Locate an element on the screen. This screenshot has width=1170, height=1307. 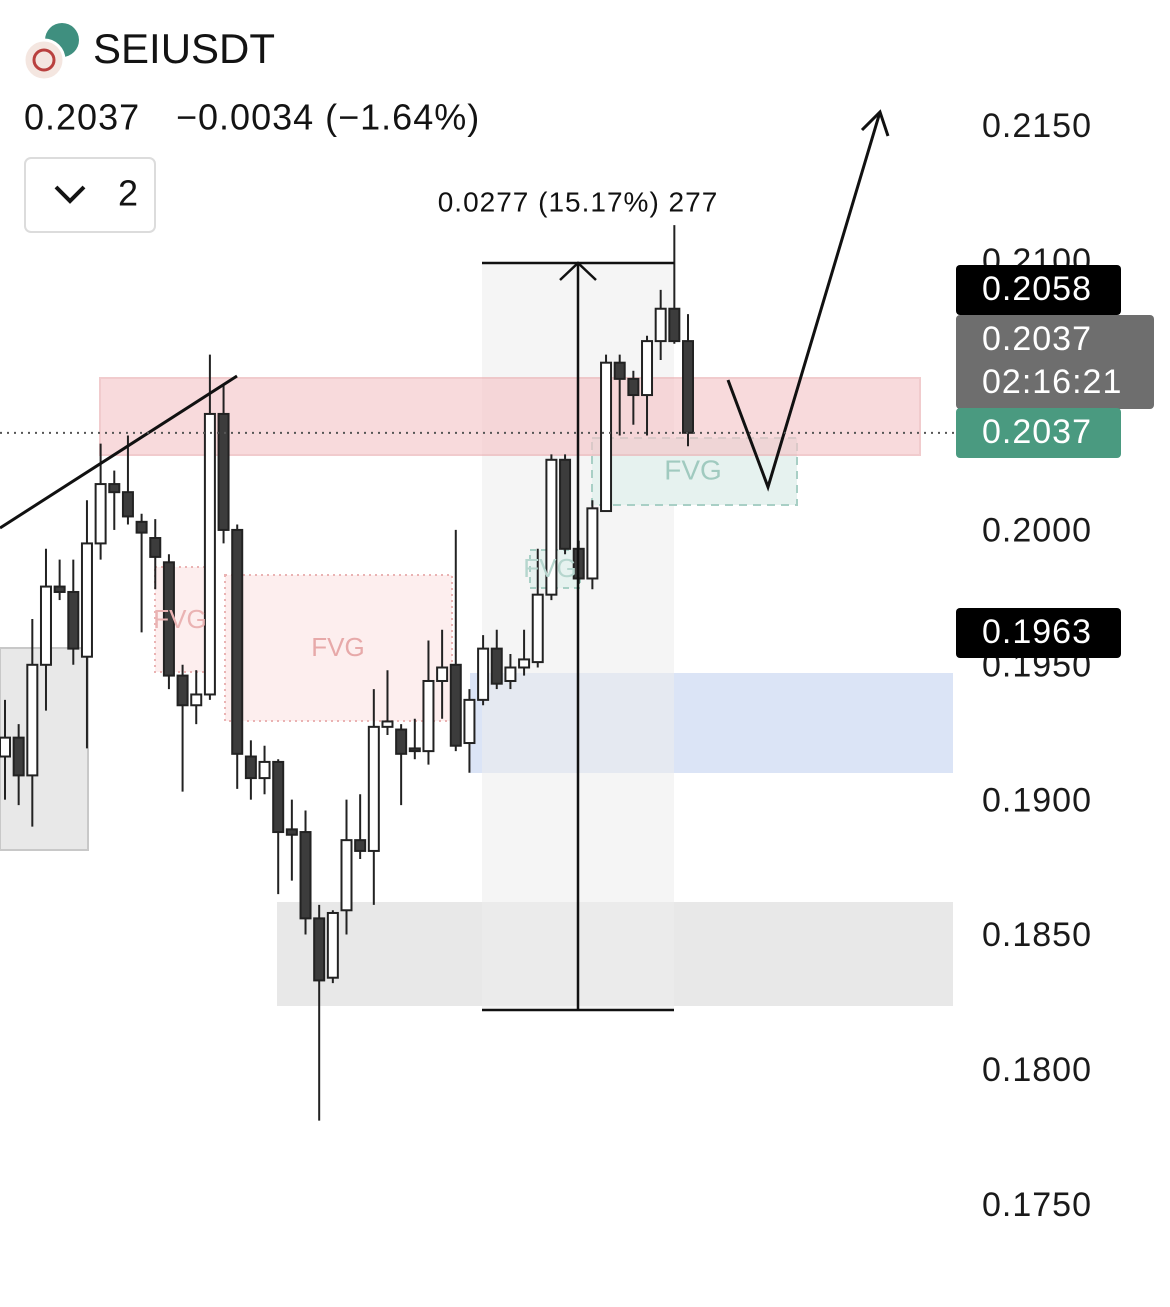
fvg-box is located at coordinates (338, 648).